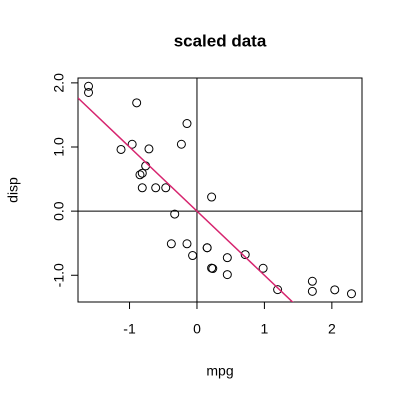 The width and height of the screenshot is (400, 400). Describe the element at coordinates (59, 211) in the screenshot. I see `y-tick-label: 0.0` at that location.